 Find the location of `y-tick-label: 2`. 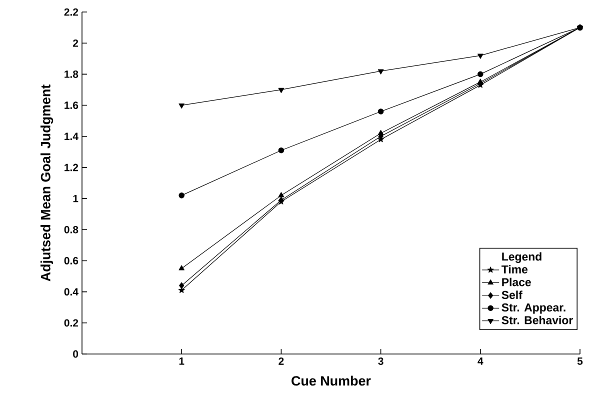

y-tick-label: 2 is located at coordinates (75, 43).